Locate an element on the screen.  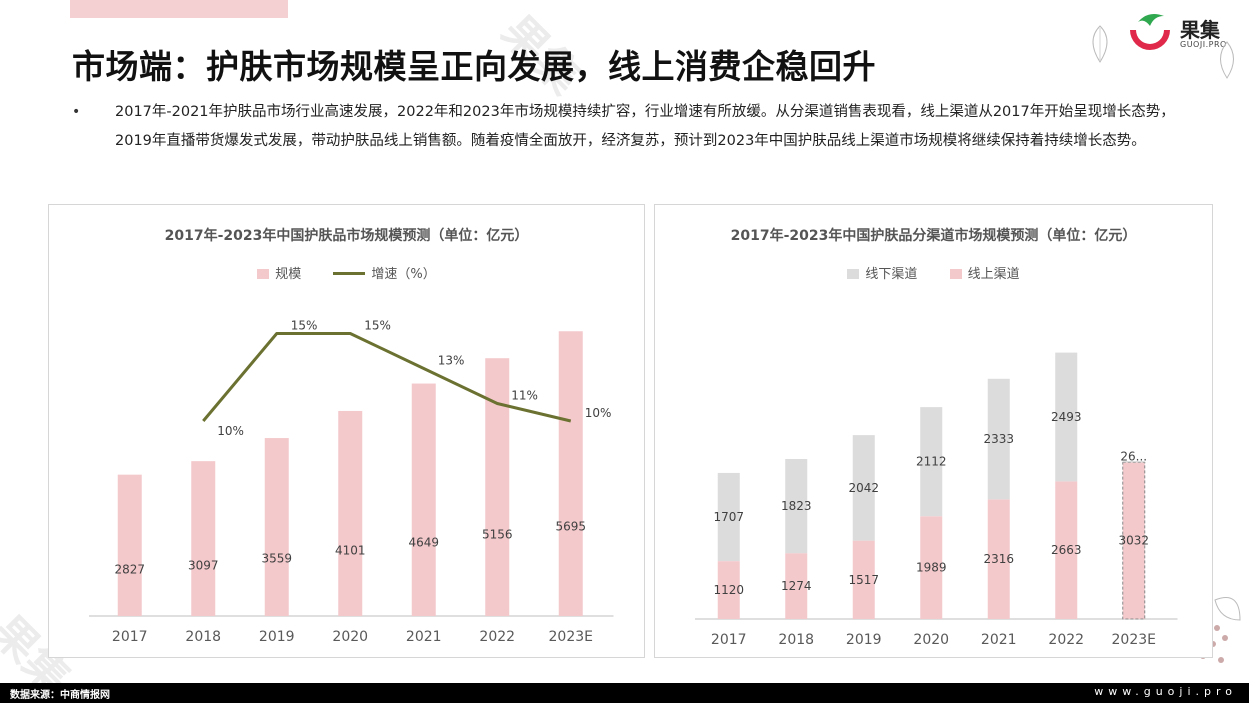
legend-label: 线上渠道 is located at coordinates (993, 274).